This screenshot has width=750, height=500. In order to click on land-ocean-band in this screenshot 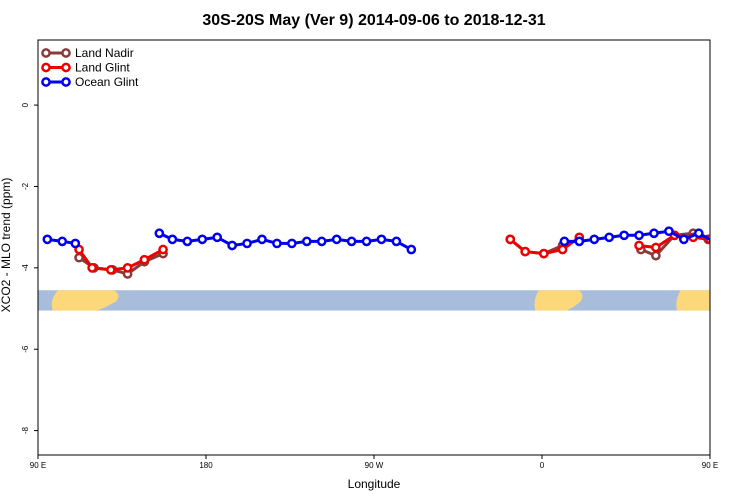, I will do `click(394, 300)`.